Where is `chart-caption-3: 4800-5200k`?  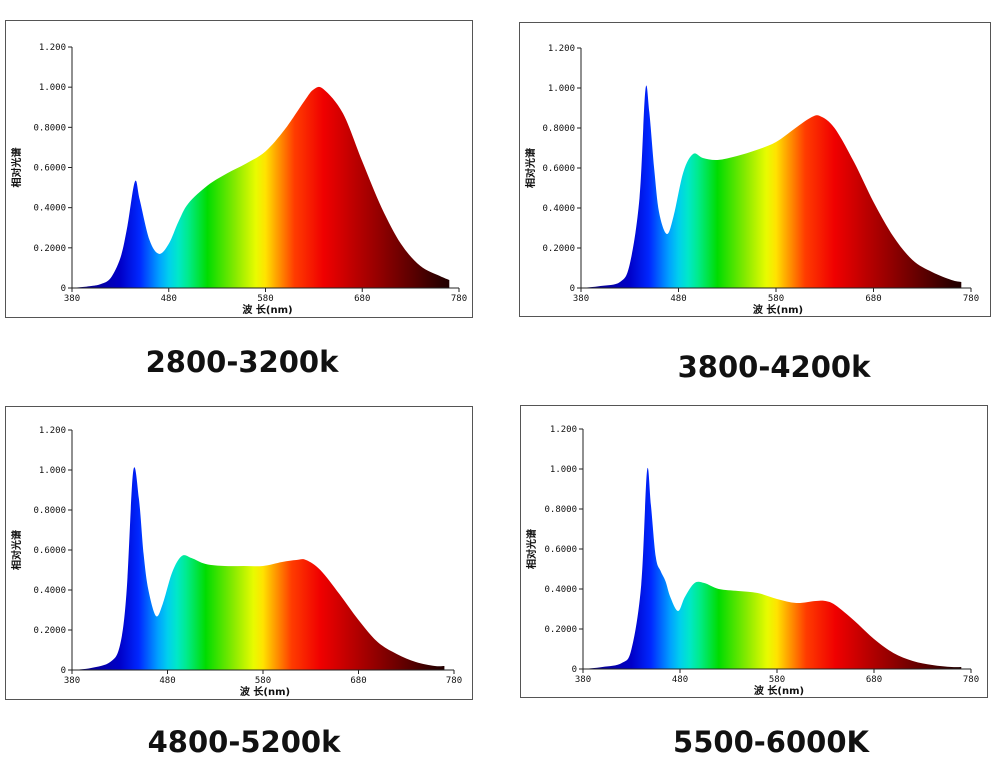 chart-caption-3: 4800-5200k is located at coordinates (244, 742).